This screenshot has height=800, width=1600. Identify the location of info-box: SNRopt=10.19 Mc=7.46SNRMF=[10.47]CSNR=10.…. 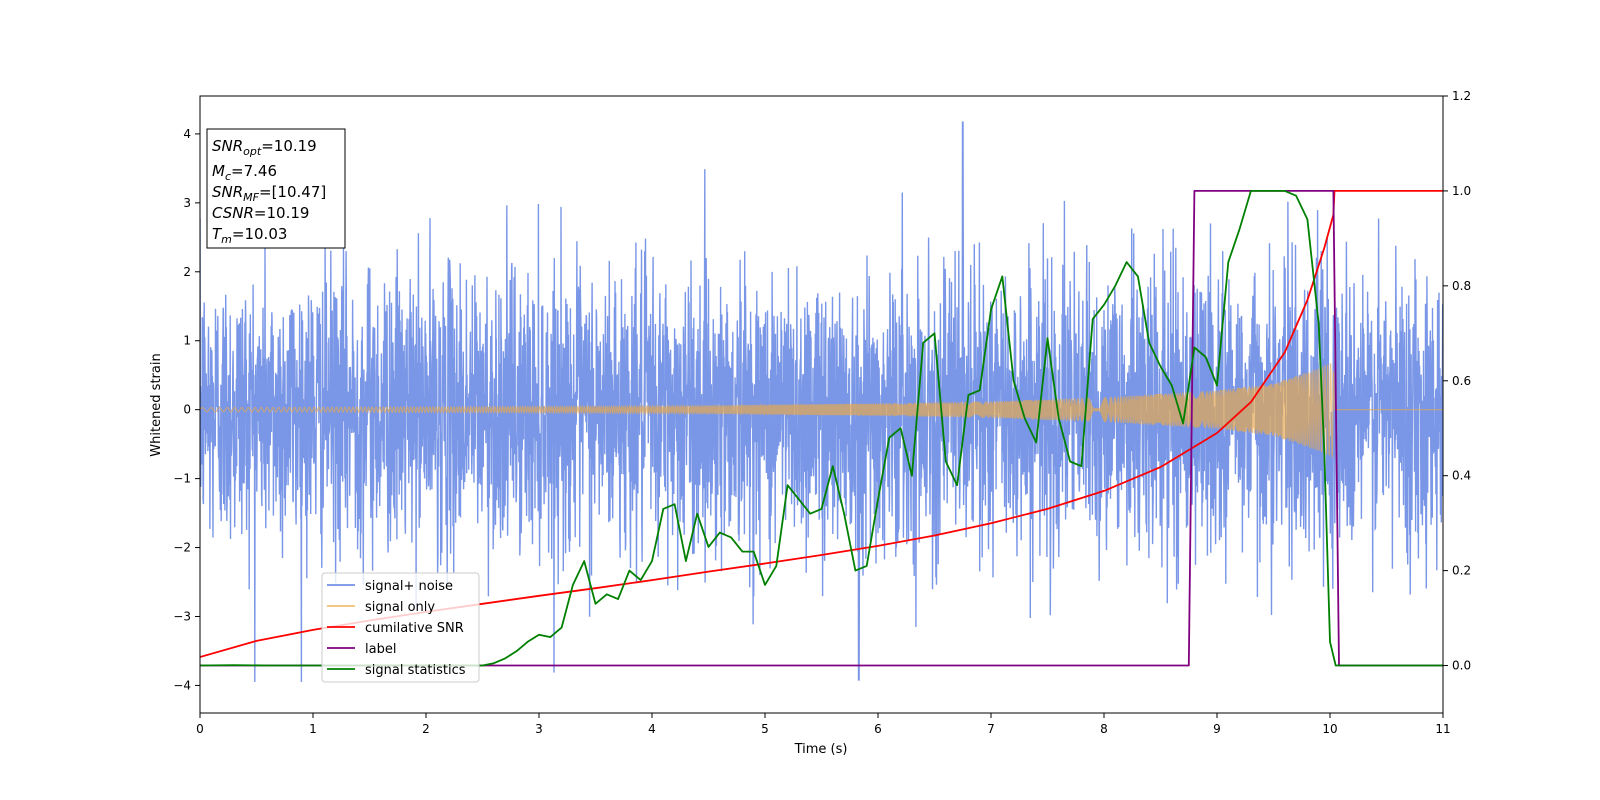
(276, 188).